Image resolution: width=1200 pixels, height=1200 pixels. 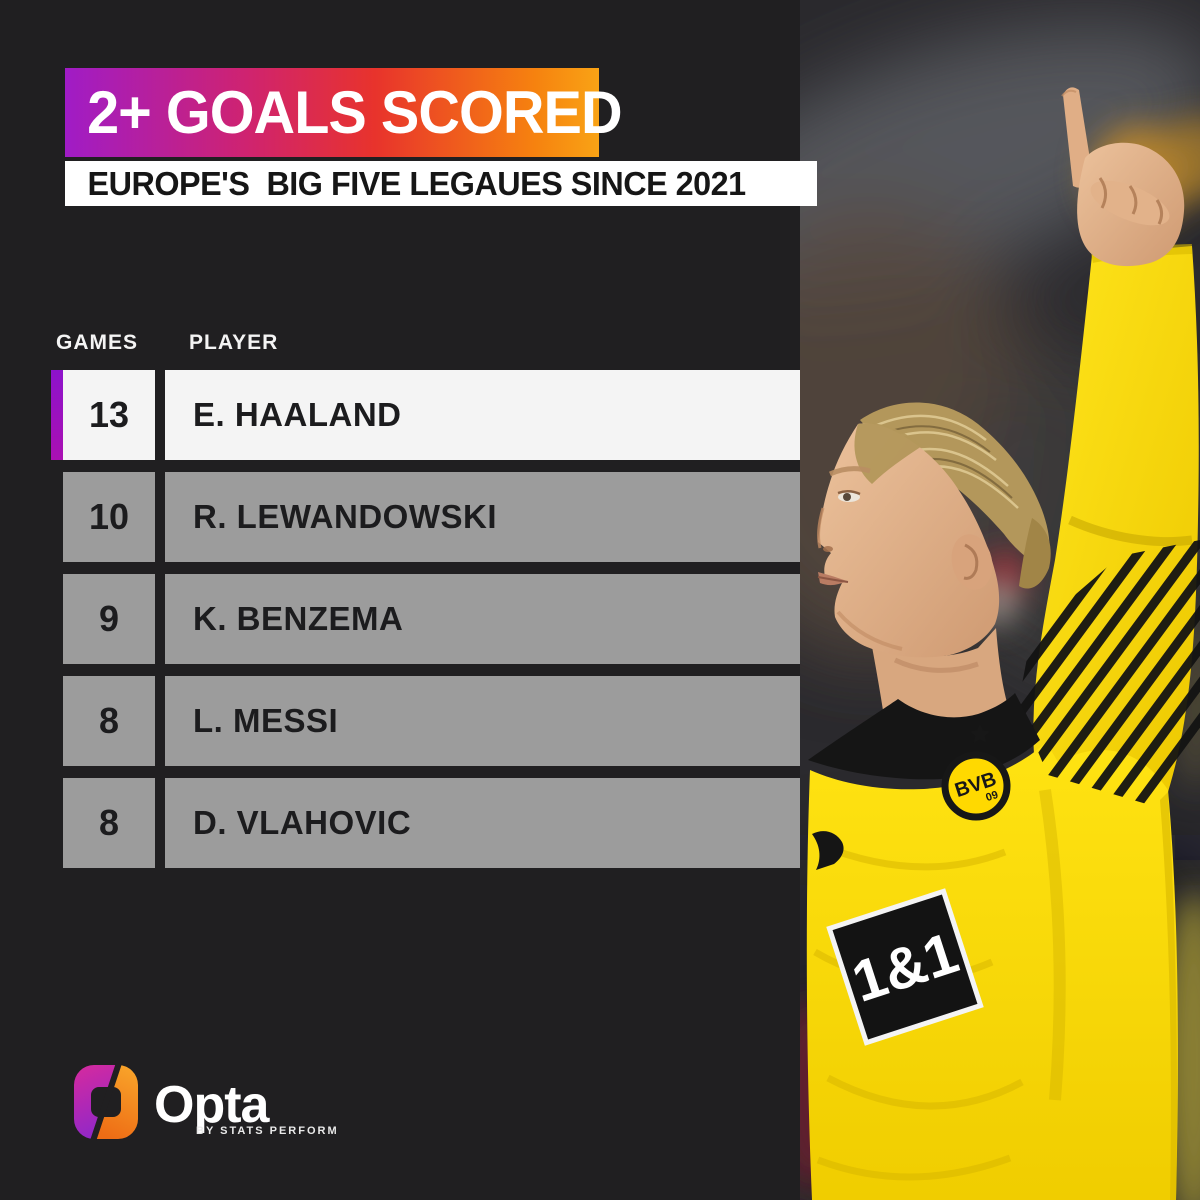 What do you see at coordinates (849, 471) in the screenshot?
I see `eyebrow` at bounding box center [849, 471].